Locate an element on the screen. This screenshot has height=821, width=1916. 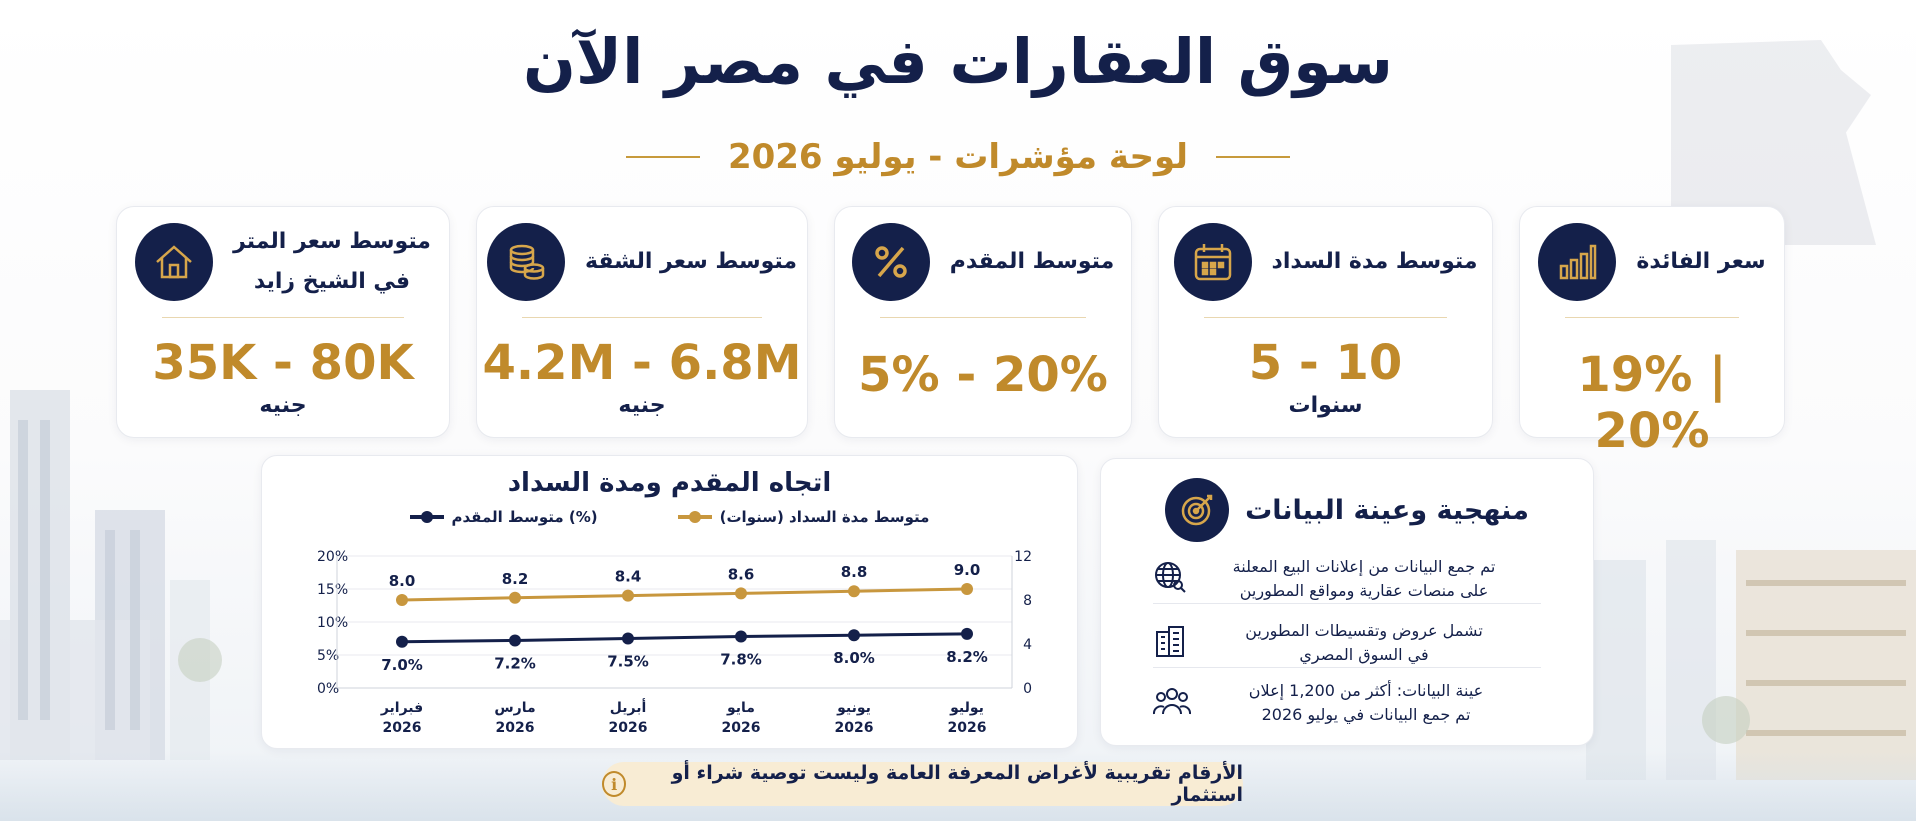
methodology-line: تم جمع البيانات في يوليو 2026 is located at coordinates (1366, 714).